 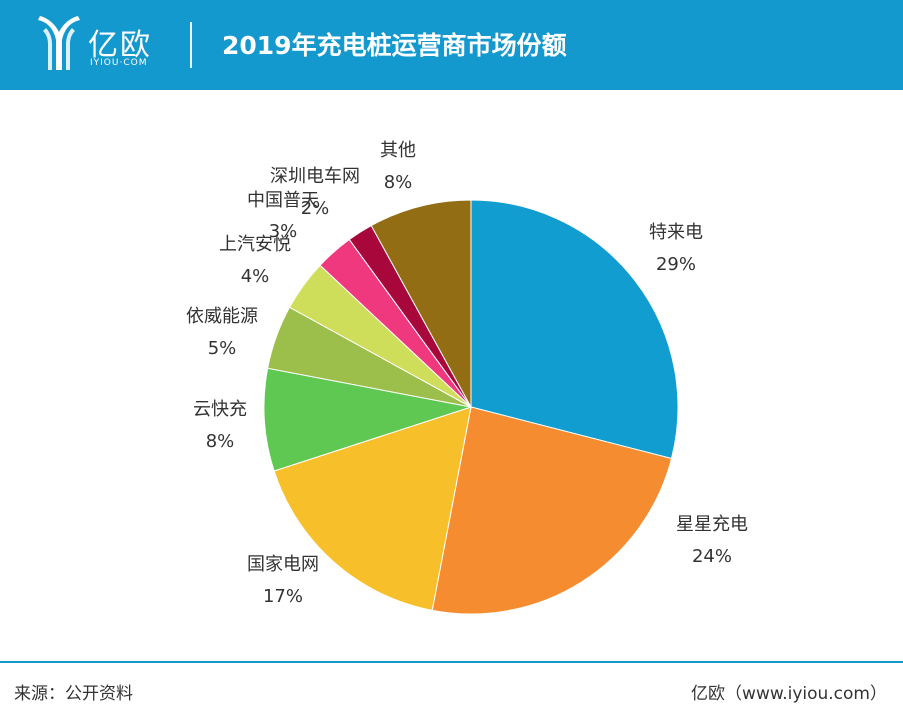 I want to click on slice-name-label: 云快充, so click(x=220, y=409).